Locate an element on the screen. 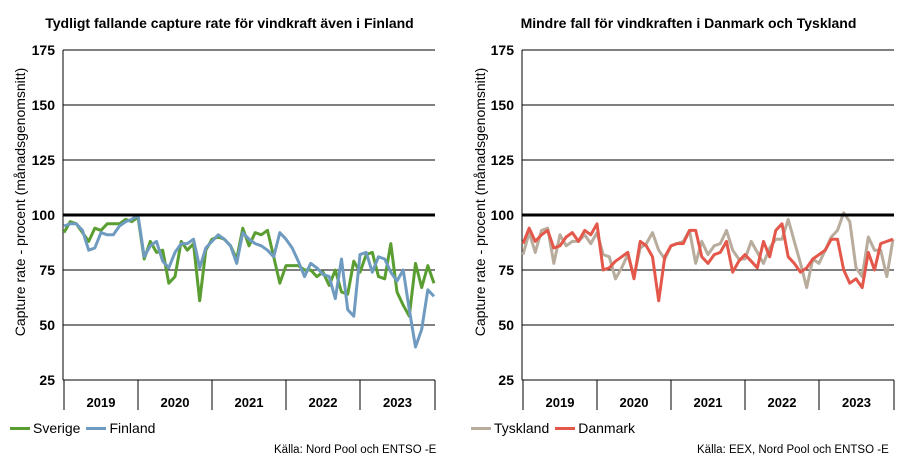 The image size is (918, 471). legend-label-finland: Finland is located at coordinates (132, 428).